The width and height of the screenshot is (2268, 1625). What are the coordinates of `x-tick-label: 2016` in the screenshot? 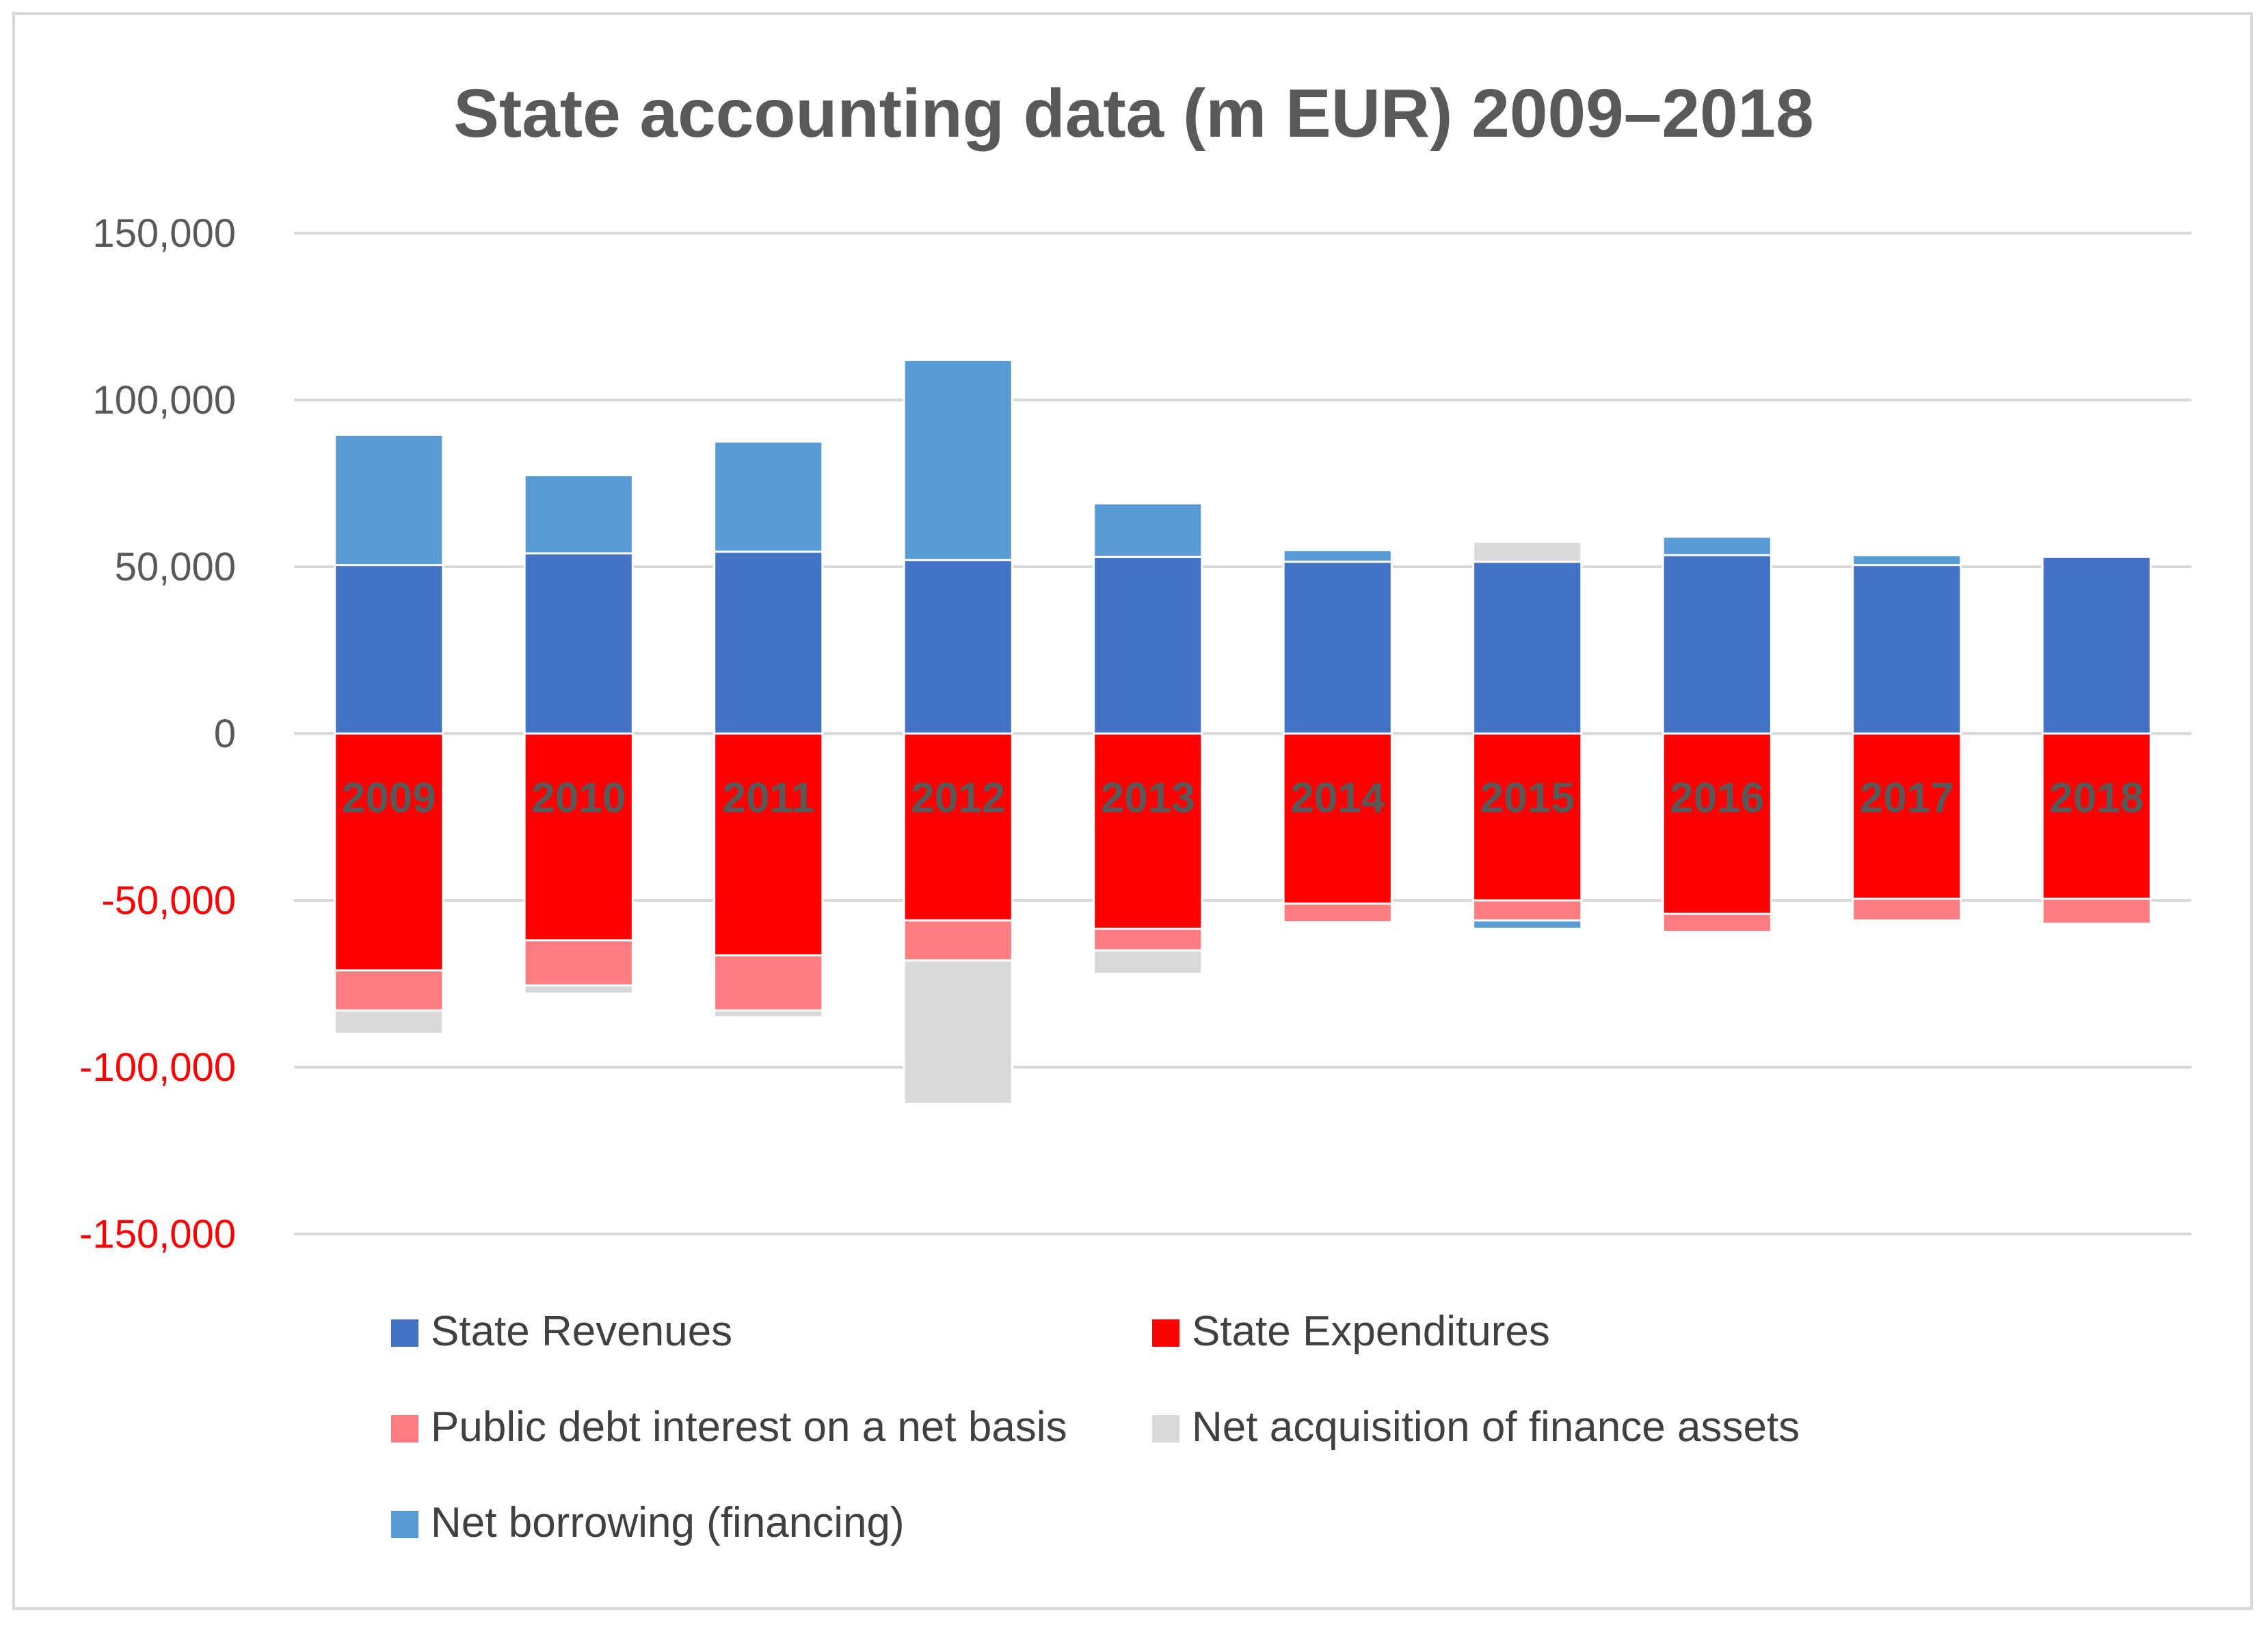 It's located at (1717, 799).